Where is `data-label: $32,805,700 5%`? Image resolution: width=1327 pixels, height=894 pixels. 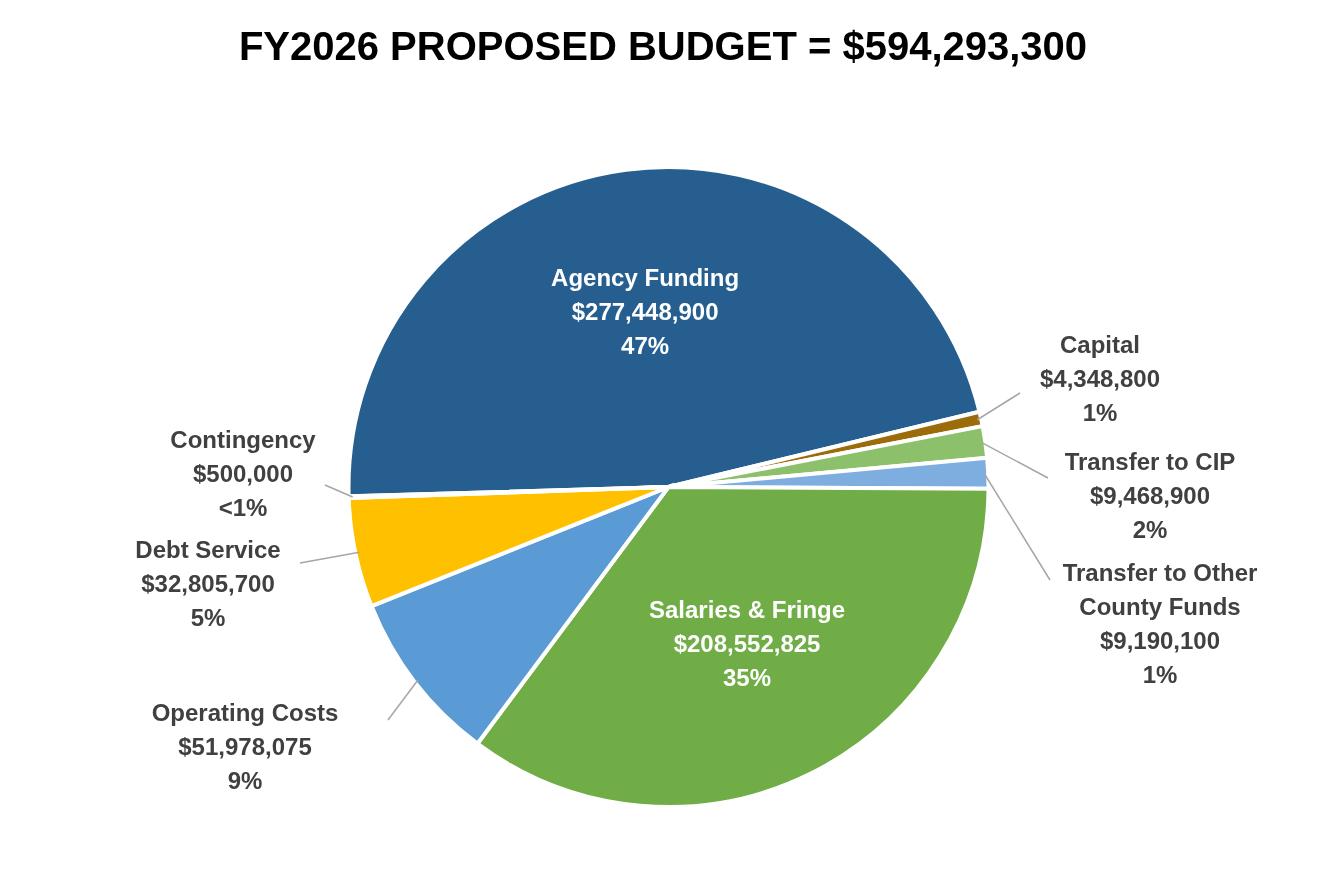
data-label: $32,805,700 5% is located at coordinates (208, 600).